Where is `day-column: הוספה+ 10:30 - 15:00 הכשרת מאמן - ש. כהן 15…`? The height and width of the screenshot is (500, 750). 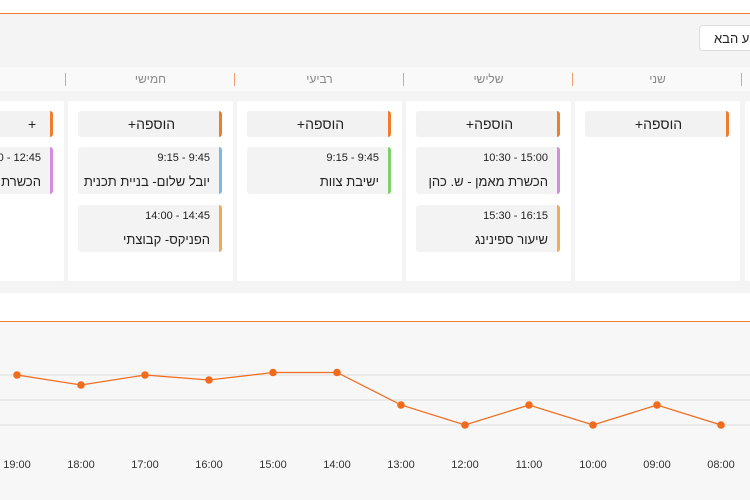
day-column: הוספה+ 10:30 - 15:00 הכשרת מאמן - ש. כהן 15… is located at coordinates (488, 191).